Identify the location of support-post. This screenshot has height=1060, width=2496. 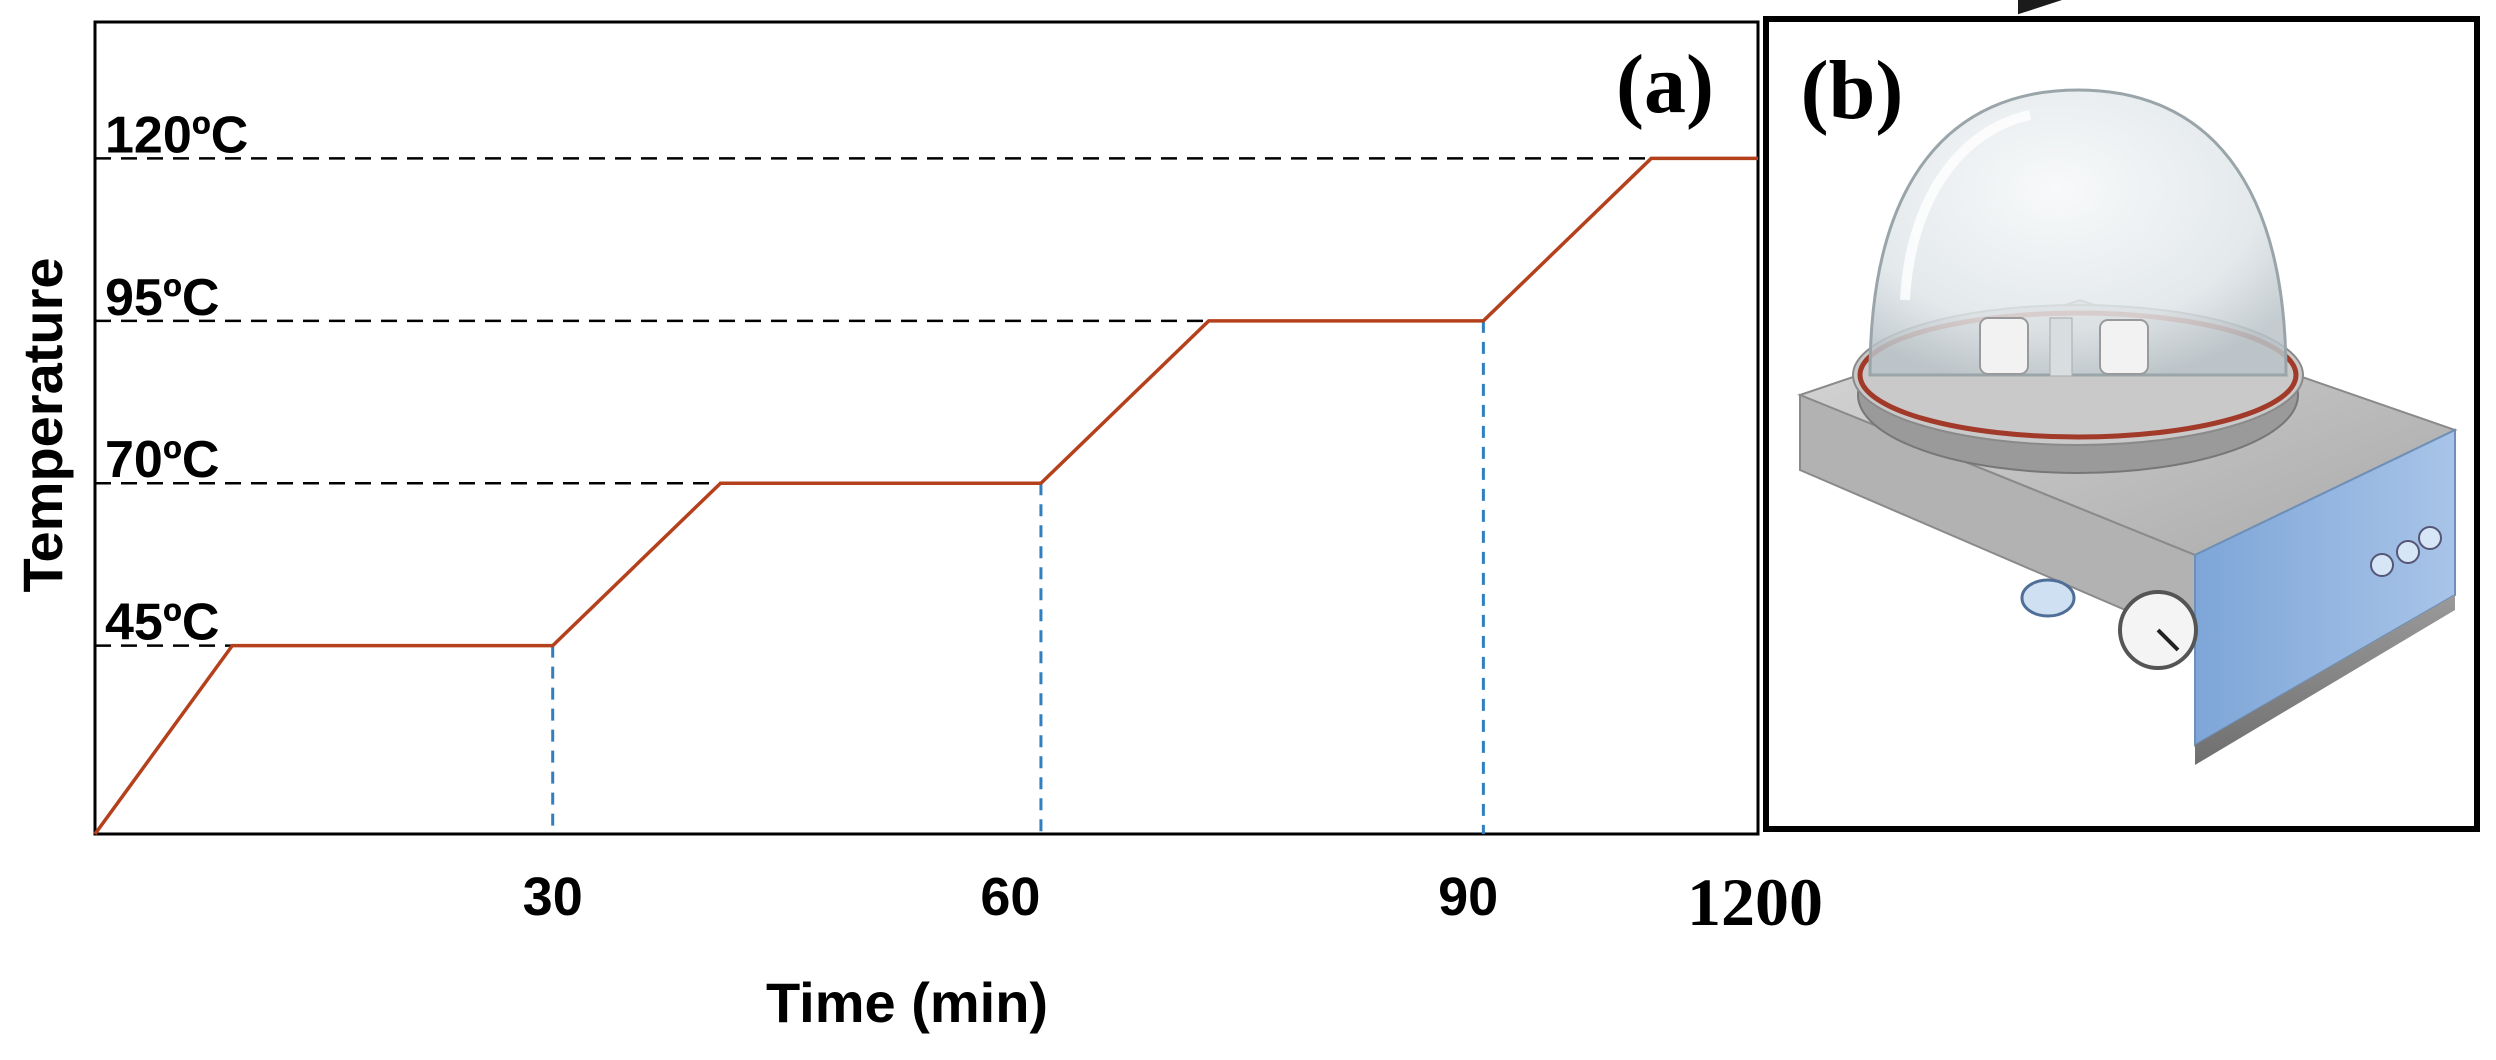
(2061, 347).